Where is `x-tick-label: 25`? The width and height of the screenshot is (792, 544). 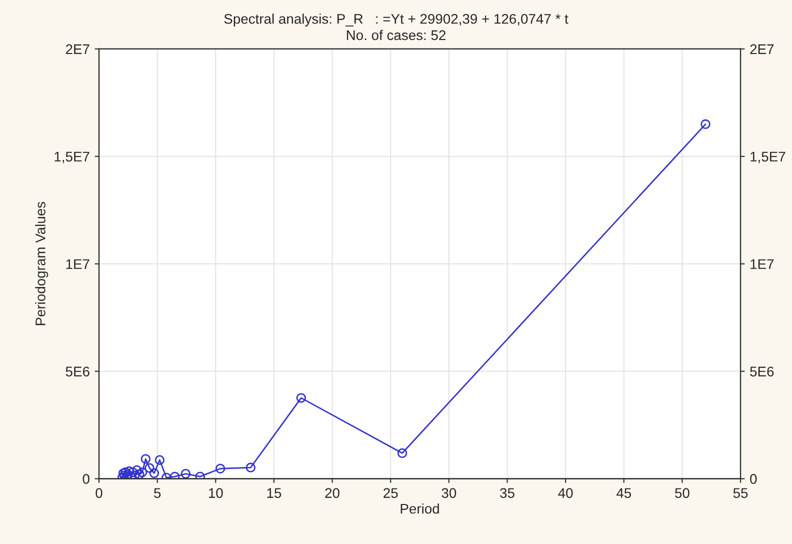
x-tick-label: 25 is located at coordinates (391, 493).